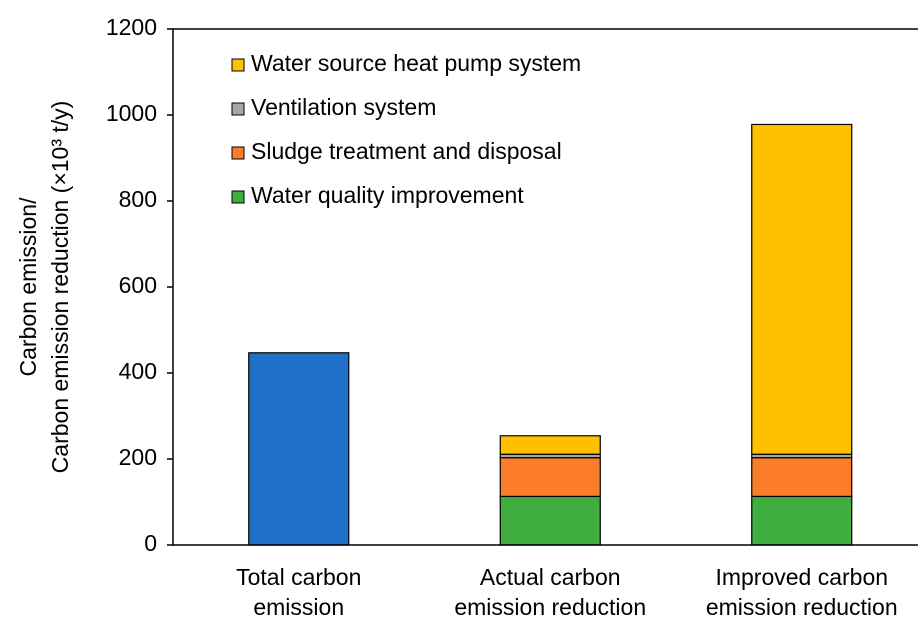  Describe the element at coordinates (801, 577) in the screenshot. I see `x-tick-label: Improved carbon` at that location.